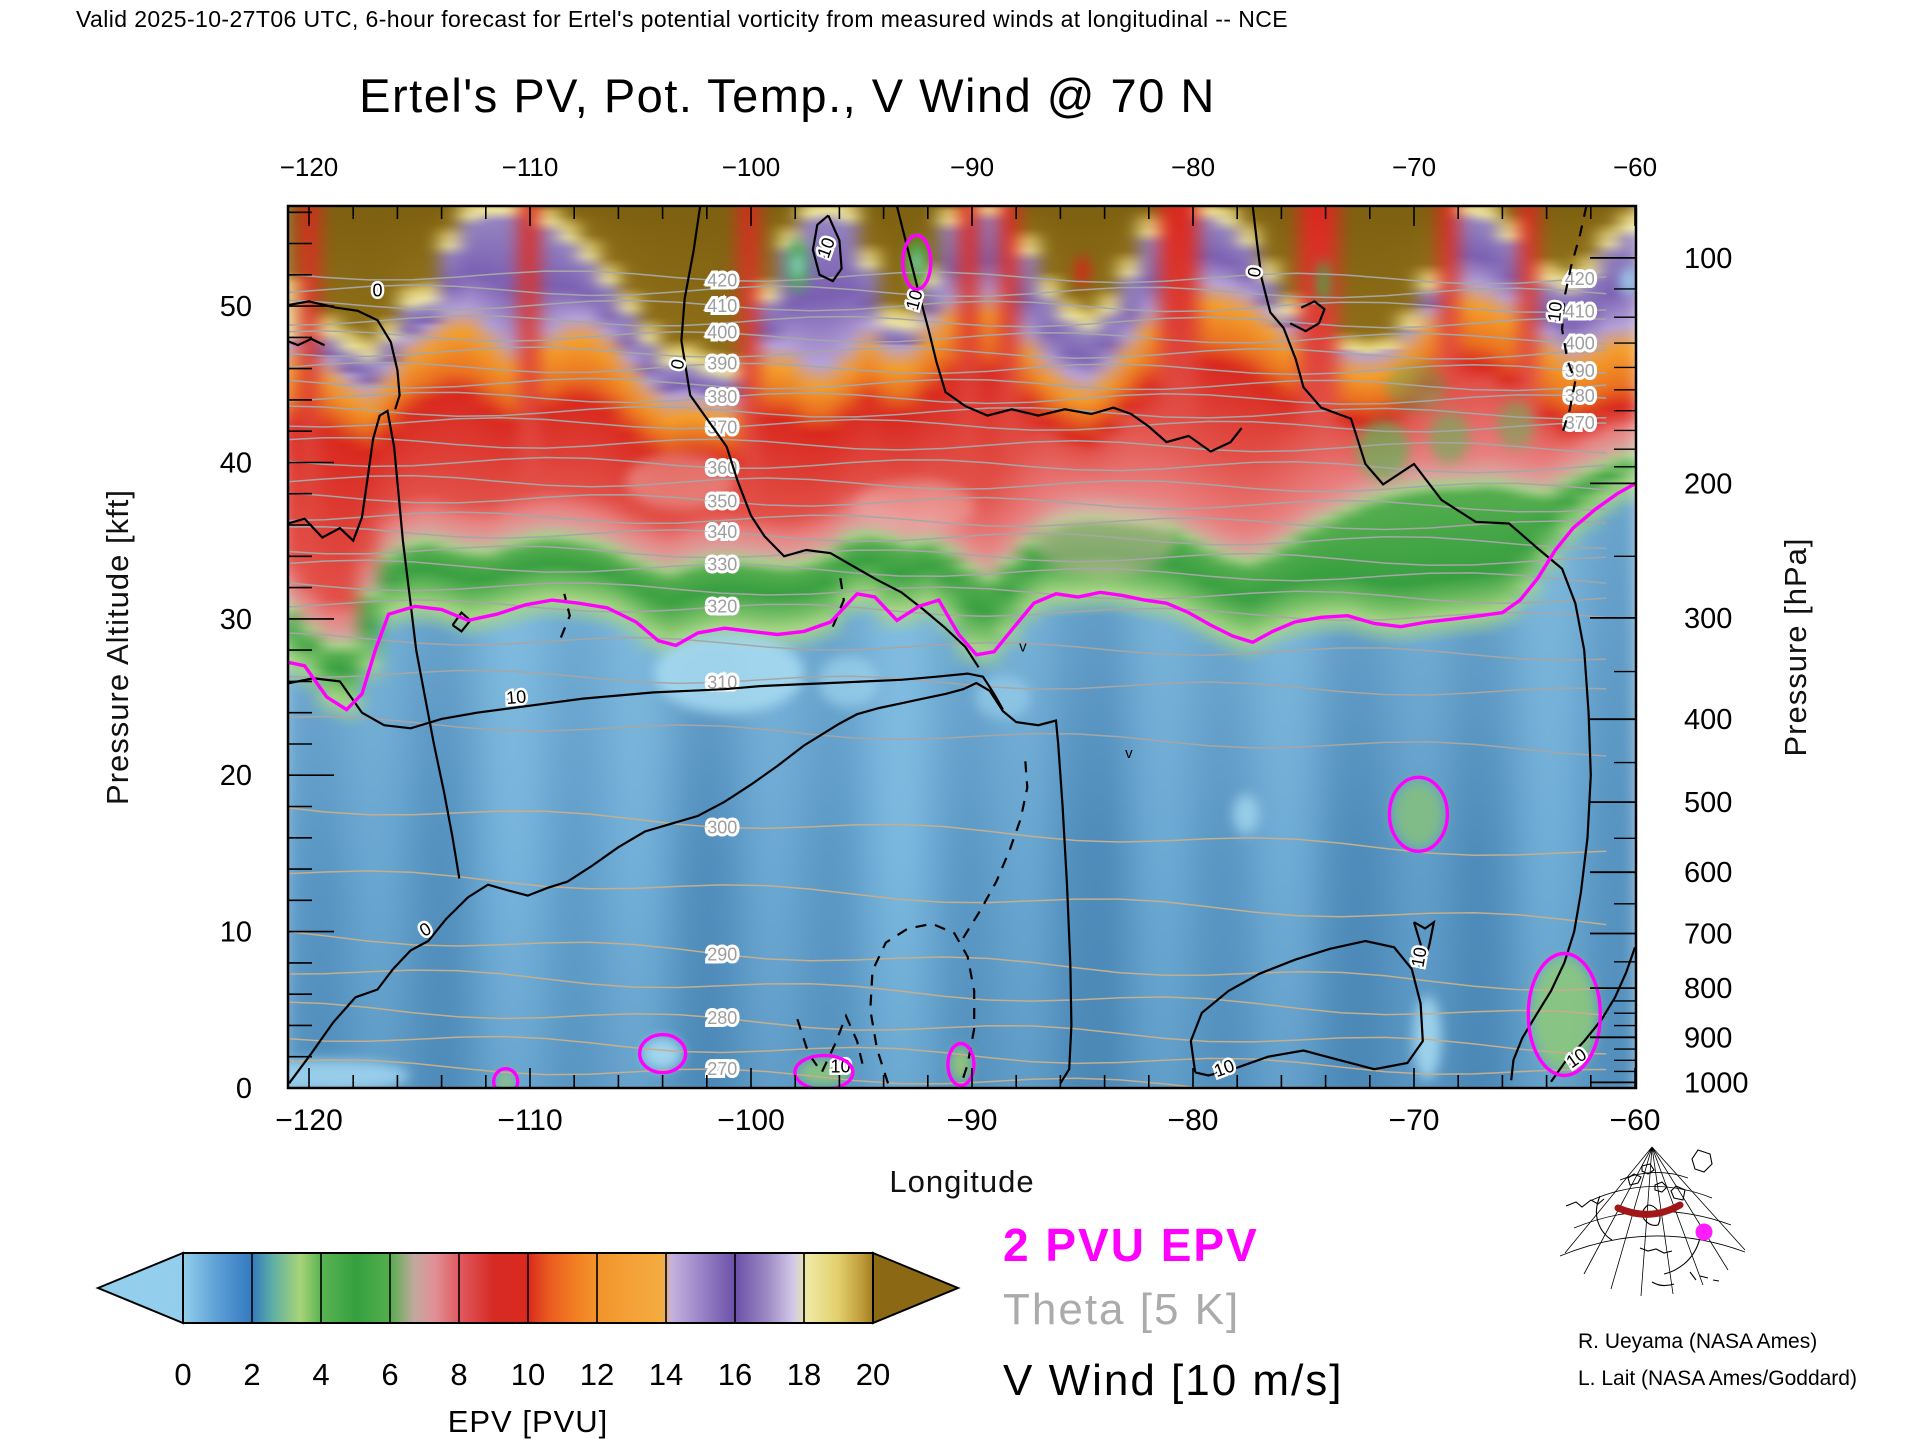 The image size is (1920, 1440). What do you see at coordinates (722, 532) in the screenshot?
I see `theta-label: 340` at bounding box center [722, 532].